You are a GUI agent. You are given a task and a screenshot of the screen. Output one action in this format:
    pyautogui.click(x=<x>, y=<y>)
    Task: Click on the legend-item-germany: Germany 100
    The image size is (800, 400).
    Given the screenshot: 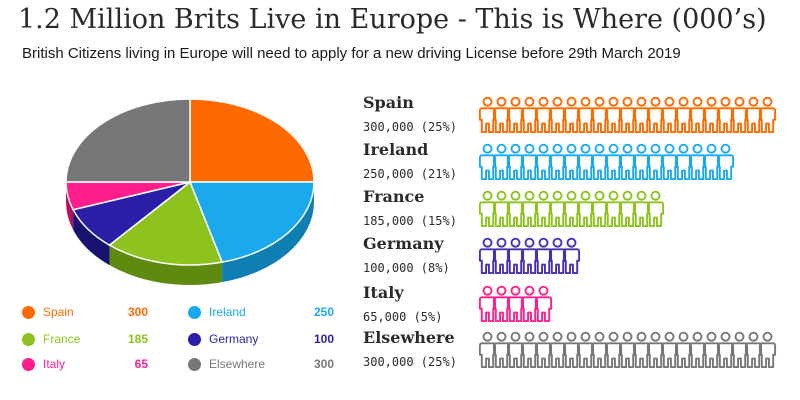 What is the action you would take?
    pyautogui.click(x=263, y=340)
    